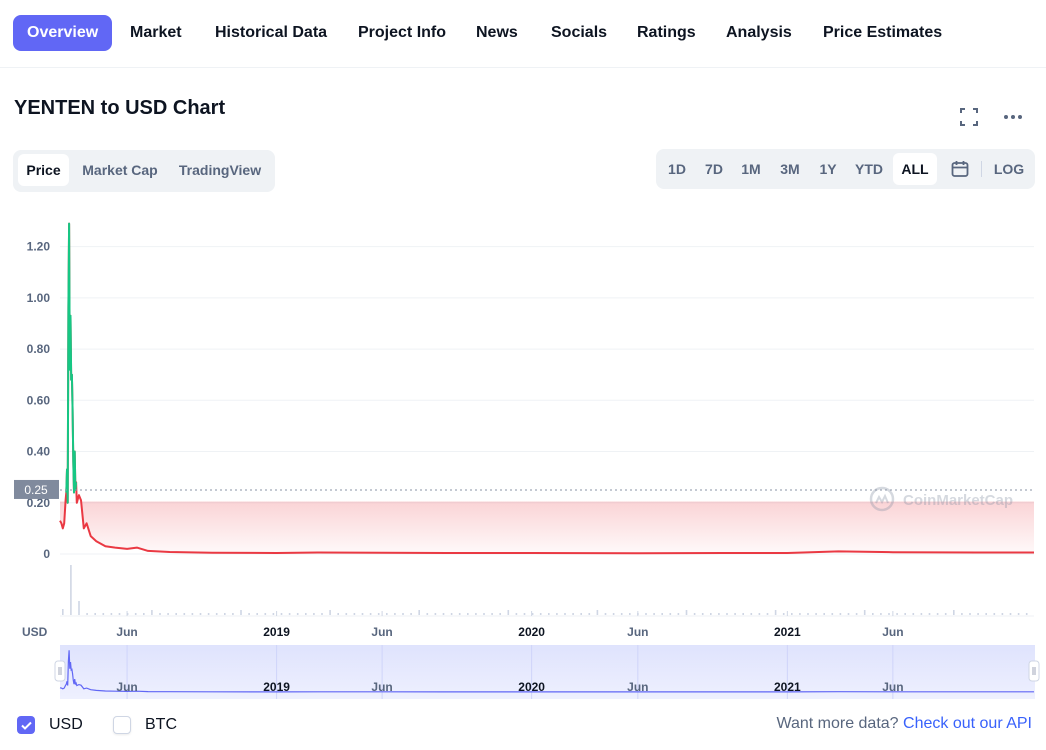 Image resolution: width=1046 pixels, height=750 pixels. I want to click on range-ytd: YTD, so click(869, 169).